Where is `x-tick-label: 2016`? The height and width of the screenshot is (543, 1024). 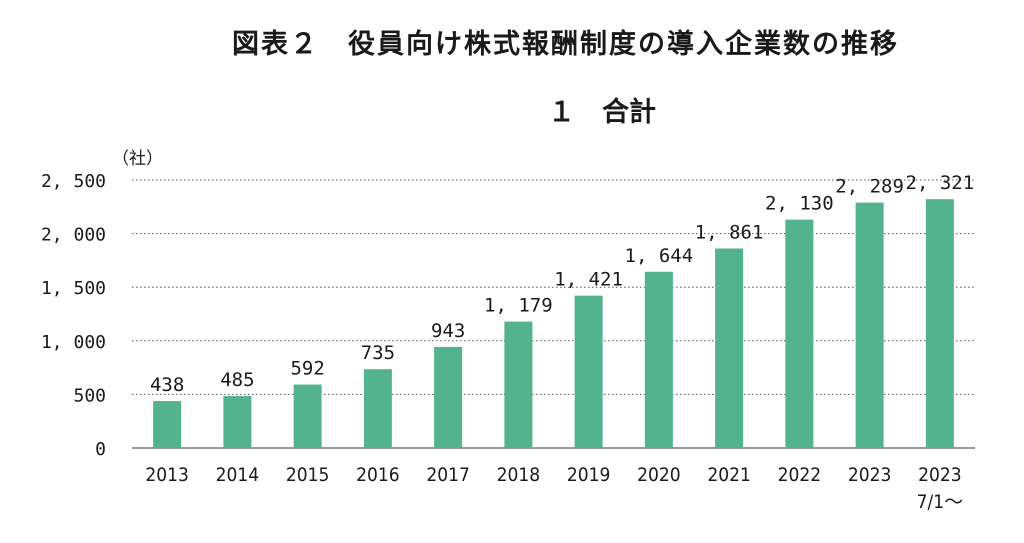
x-tick-label: 2016 is located at coordinates (378, 475).